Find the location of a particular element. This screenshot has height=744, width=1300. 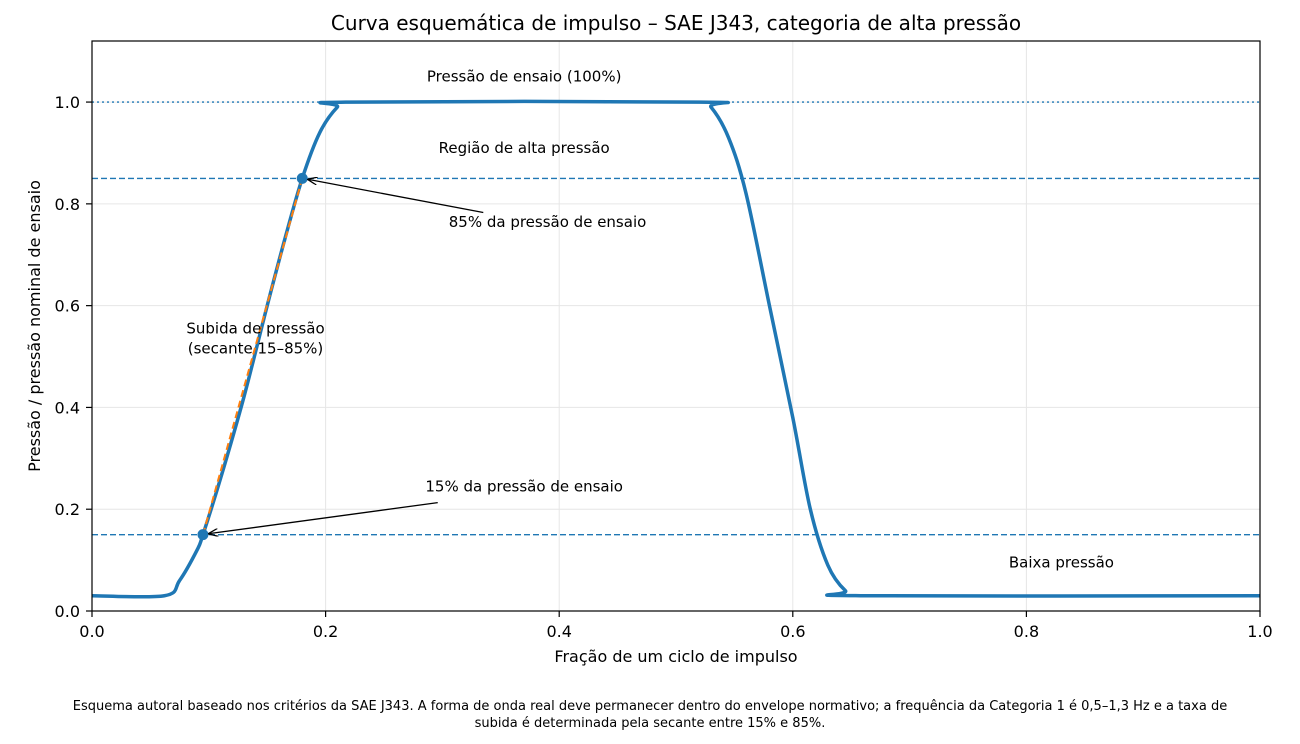

annotation-test-pressure: Pressão de ensaio (100%) is located at coordinates (524, 77).